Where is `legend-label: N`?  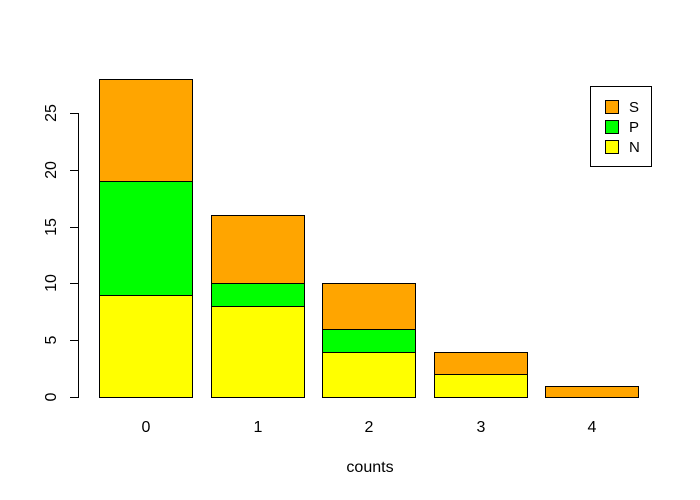 legend-label: N is located at coordinates (634, 147).